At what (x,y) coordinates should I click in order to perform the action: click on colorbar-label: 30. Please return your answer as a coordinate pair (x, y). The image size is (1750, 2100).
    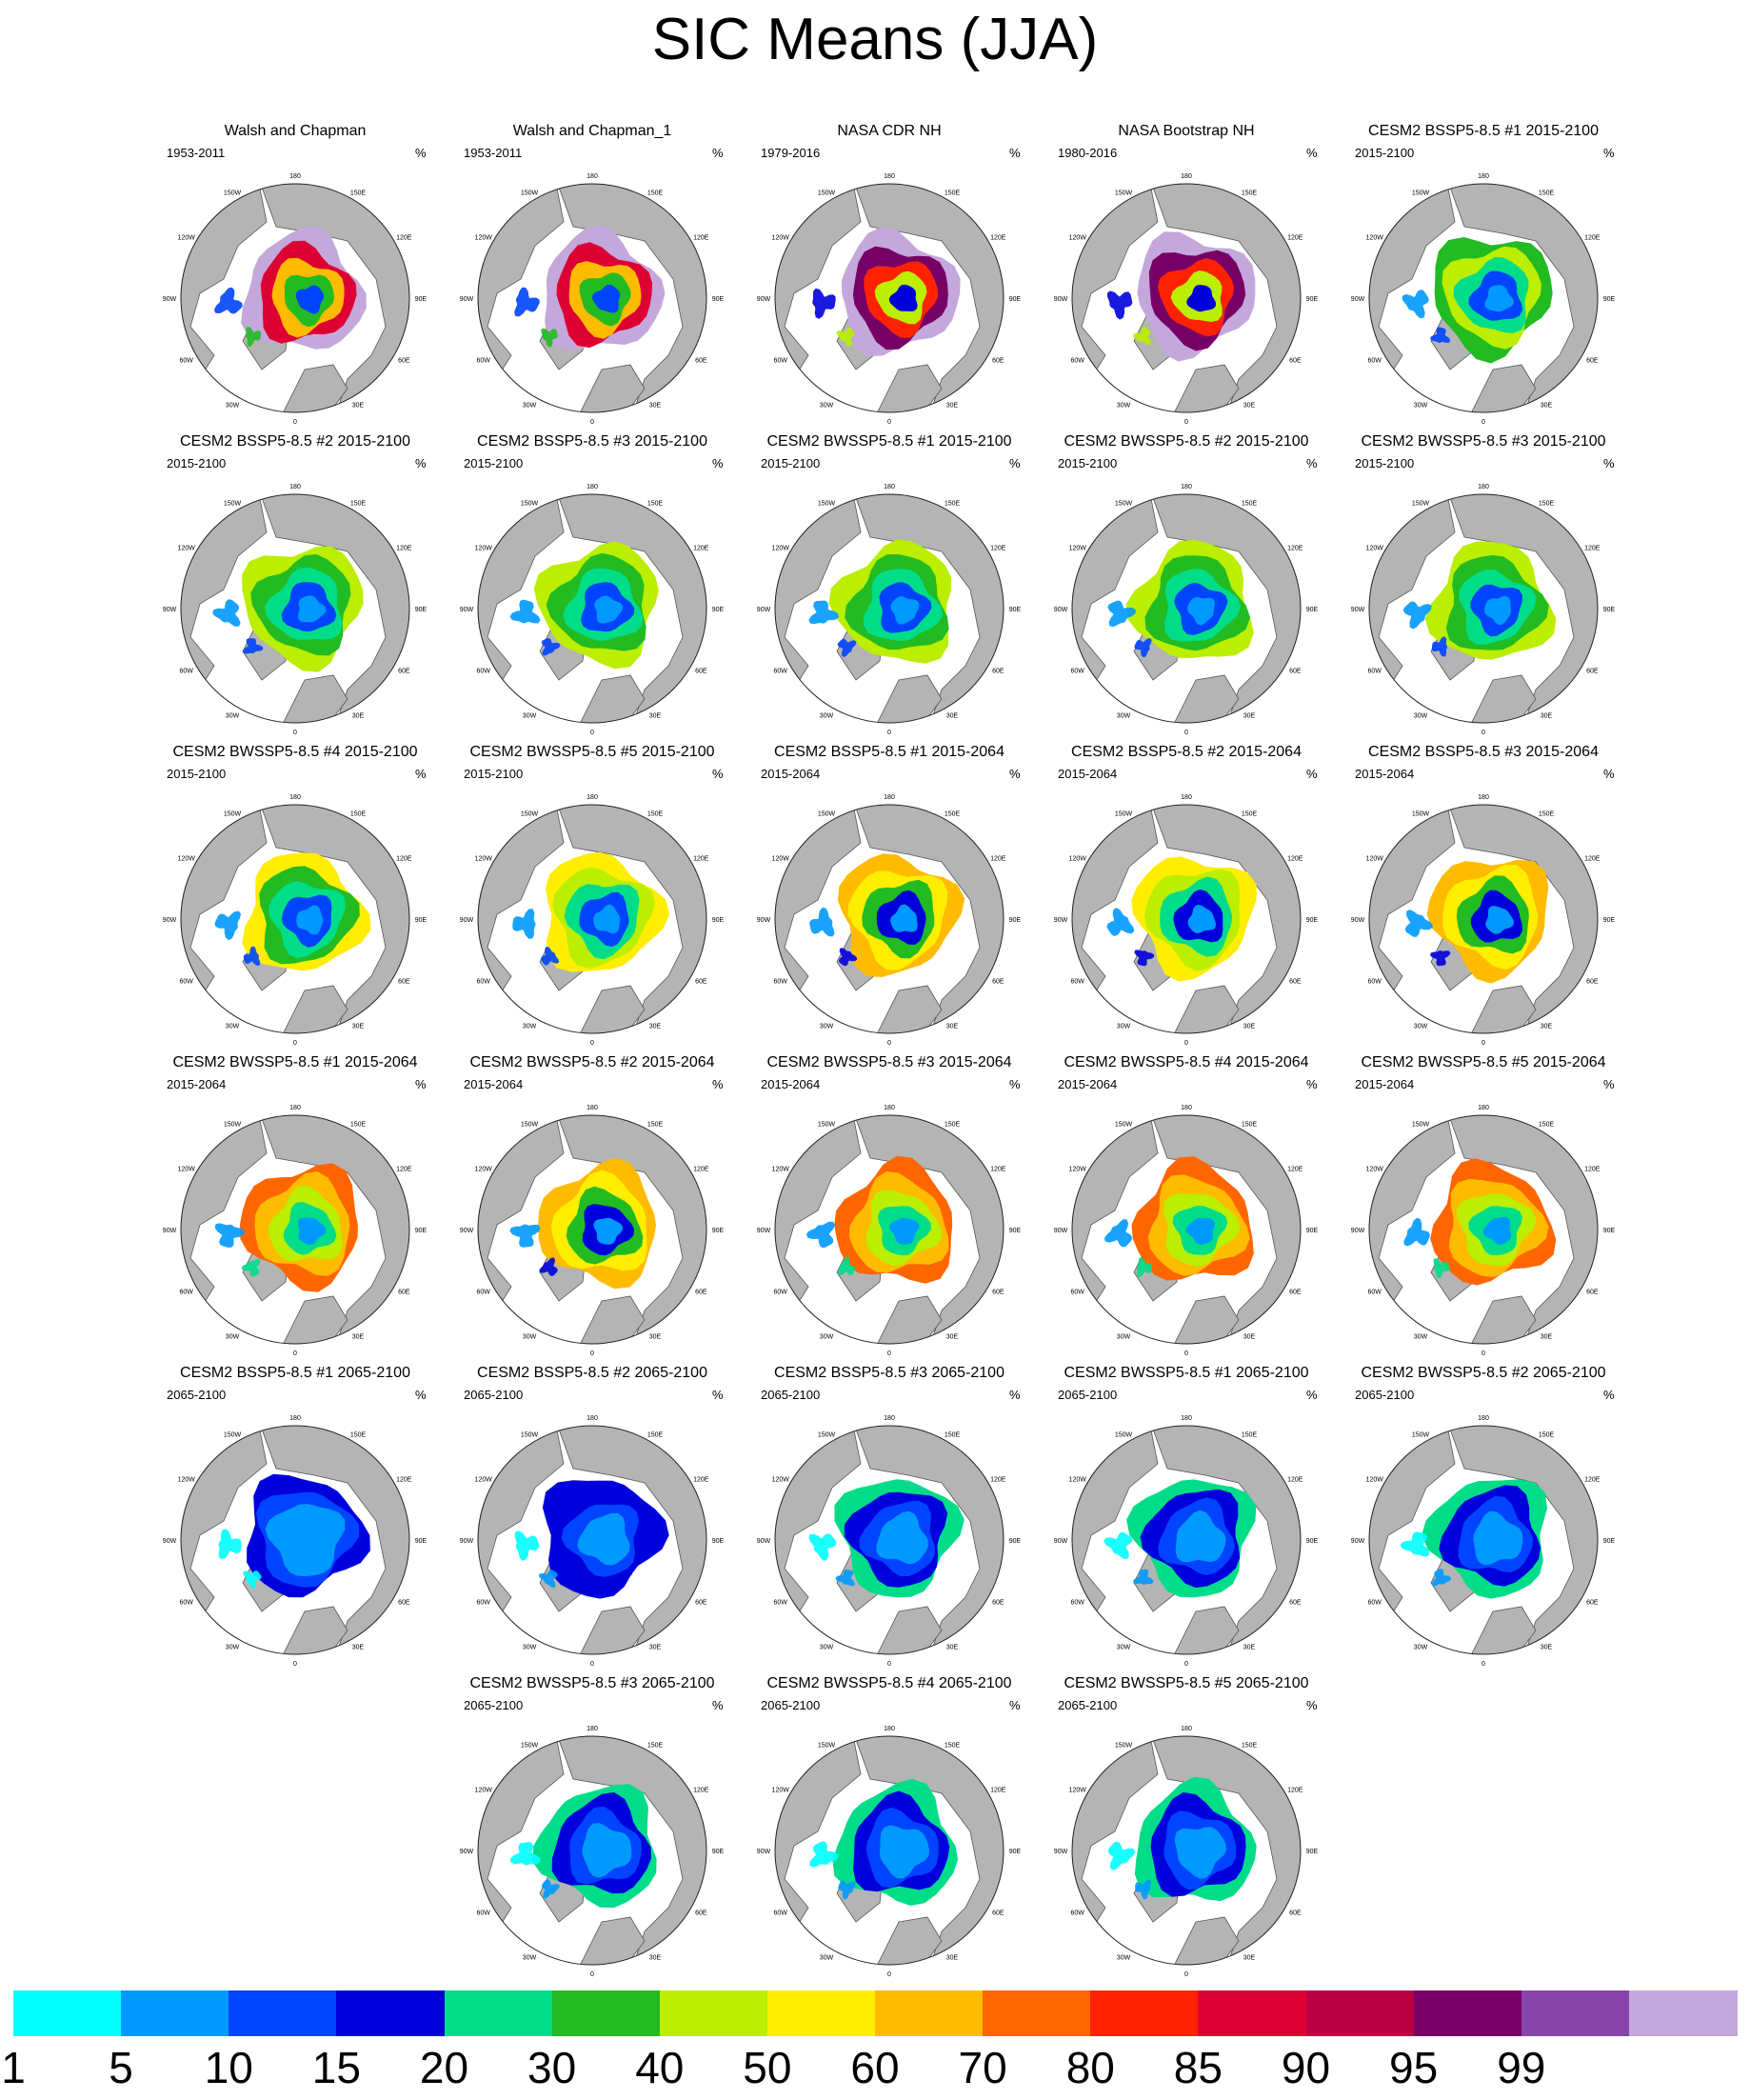
    Looking at the image, I should click on (552, 2067).